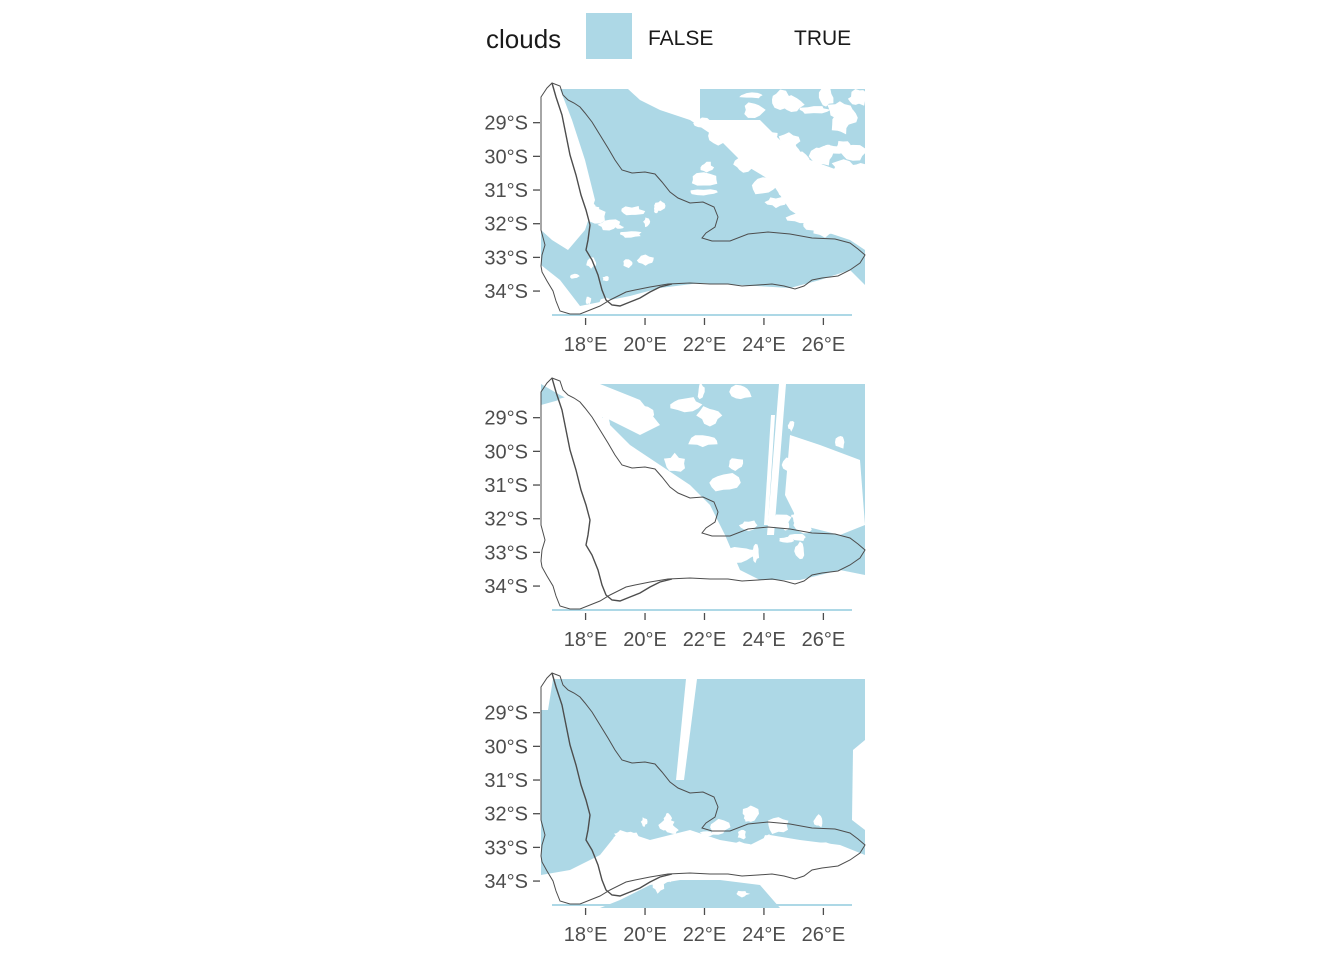 The image size is (1344, 960). Describe the element at coordinates (702, 315) in the screenshot. I see `coastal-strip` at that location.